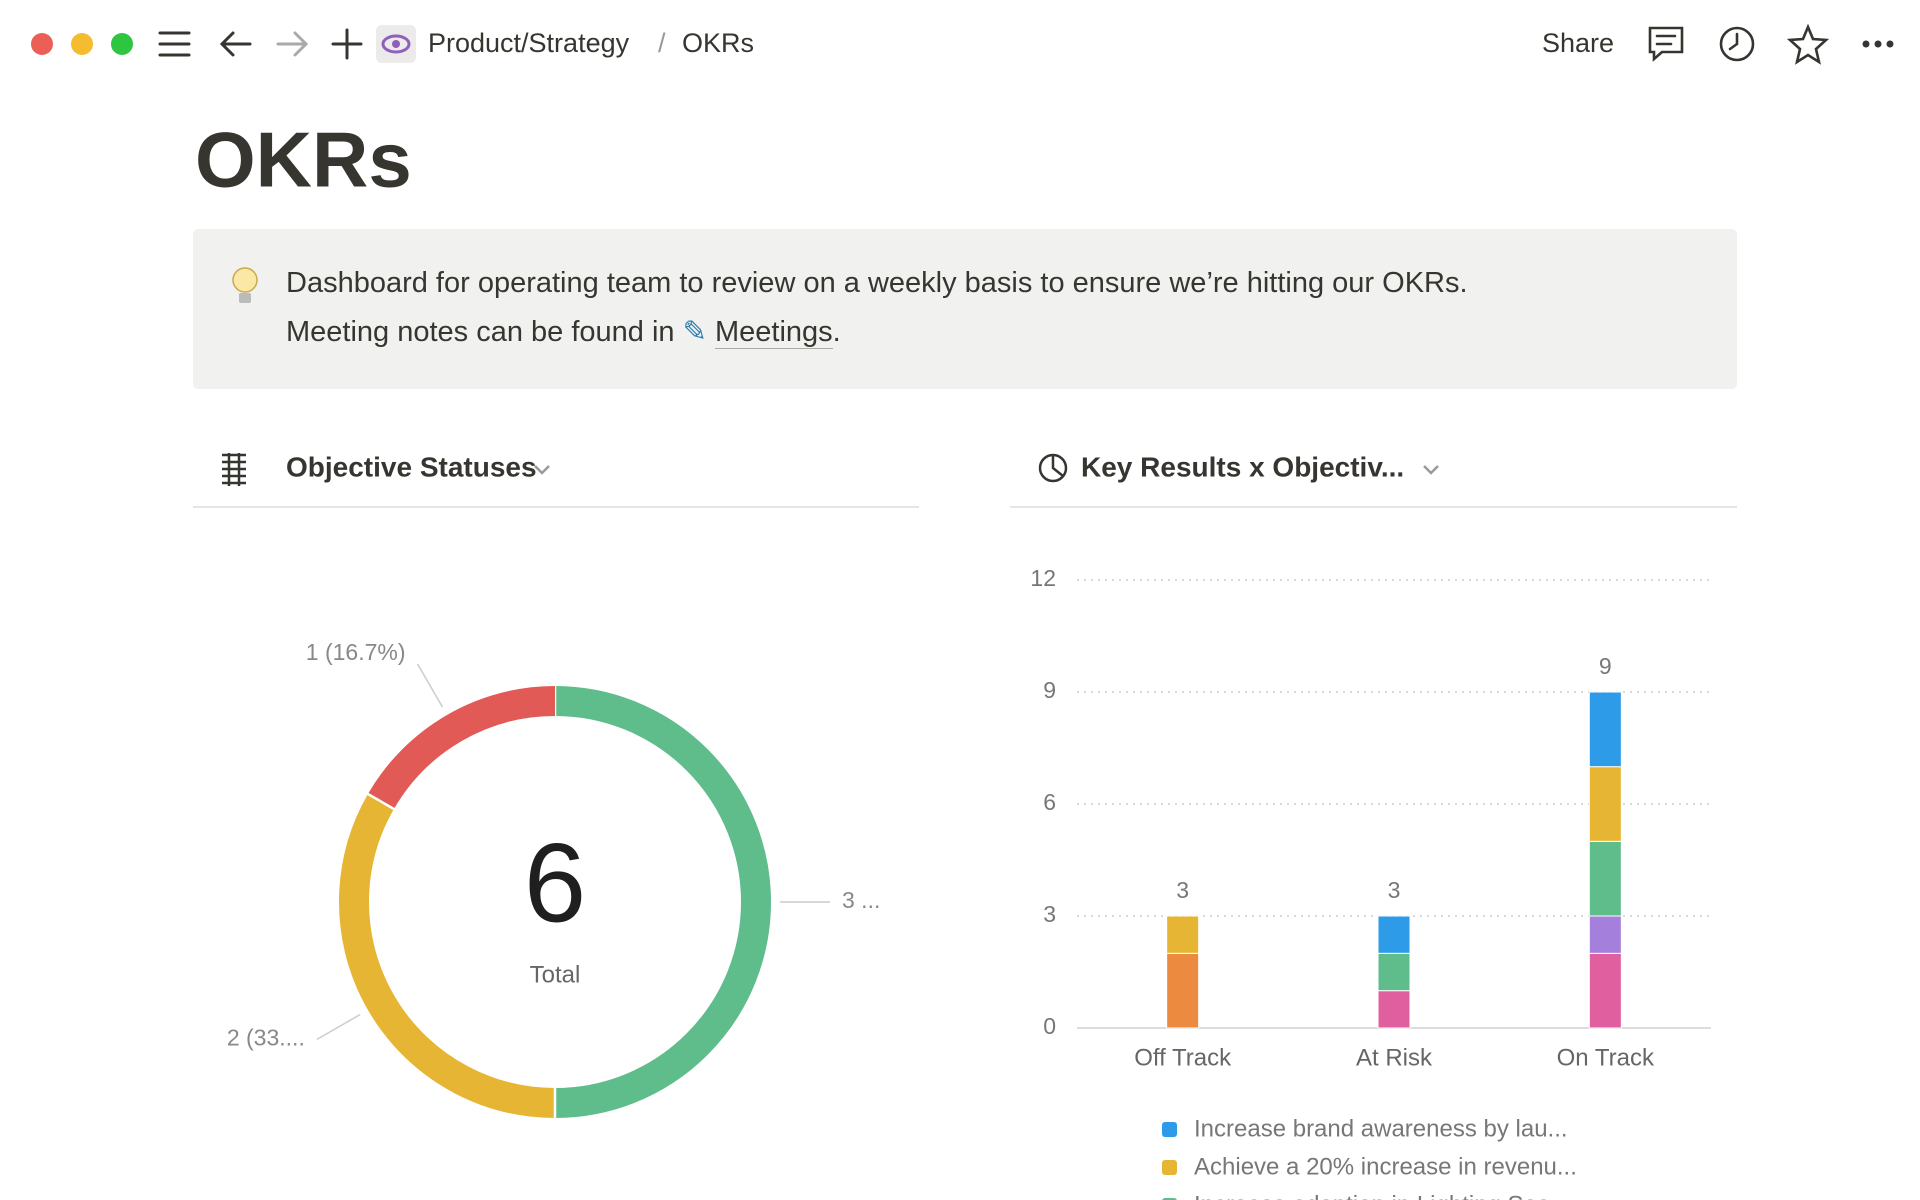 Image resolution: width=1920 pixels, height=1200 pixels. I want to click on callout-line-text: Meeting notes can be found in, so click(480, 332).